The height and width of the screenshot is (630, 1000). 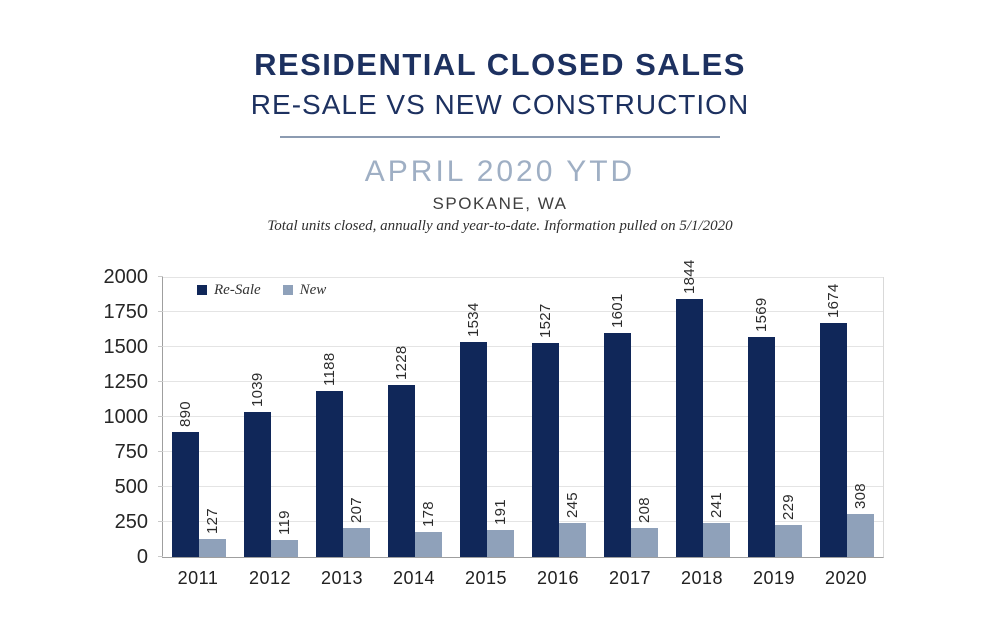 What do you see at coordinates (329, 369) in the screenshot?
I see `value-label-resale-2013: 1188` at bounding box center [329, 369].